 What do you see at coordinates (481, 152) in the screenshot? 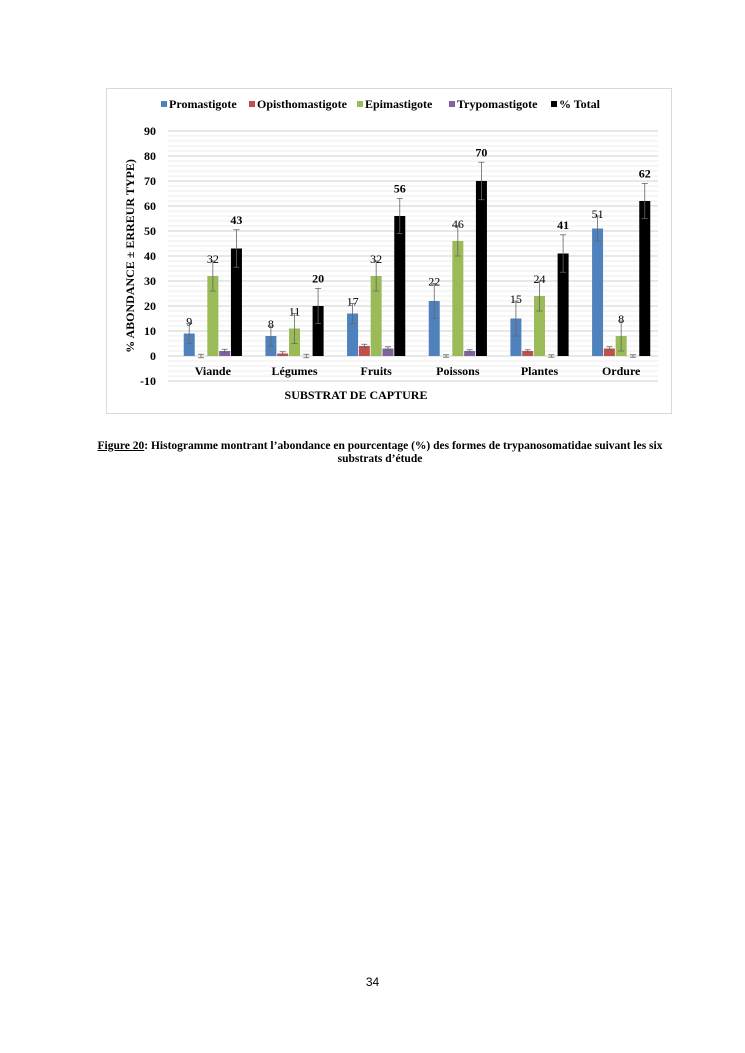
I see `data-label: 70` at bounding box center [481, 152].